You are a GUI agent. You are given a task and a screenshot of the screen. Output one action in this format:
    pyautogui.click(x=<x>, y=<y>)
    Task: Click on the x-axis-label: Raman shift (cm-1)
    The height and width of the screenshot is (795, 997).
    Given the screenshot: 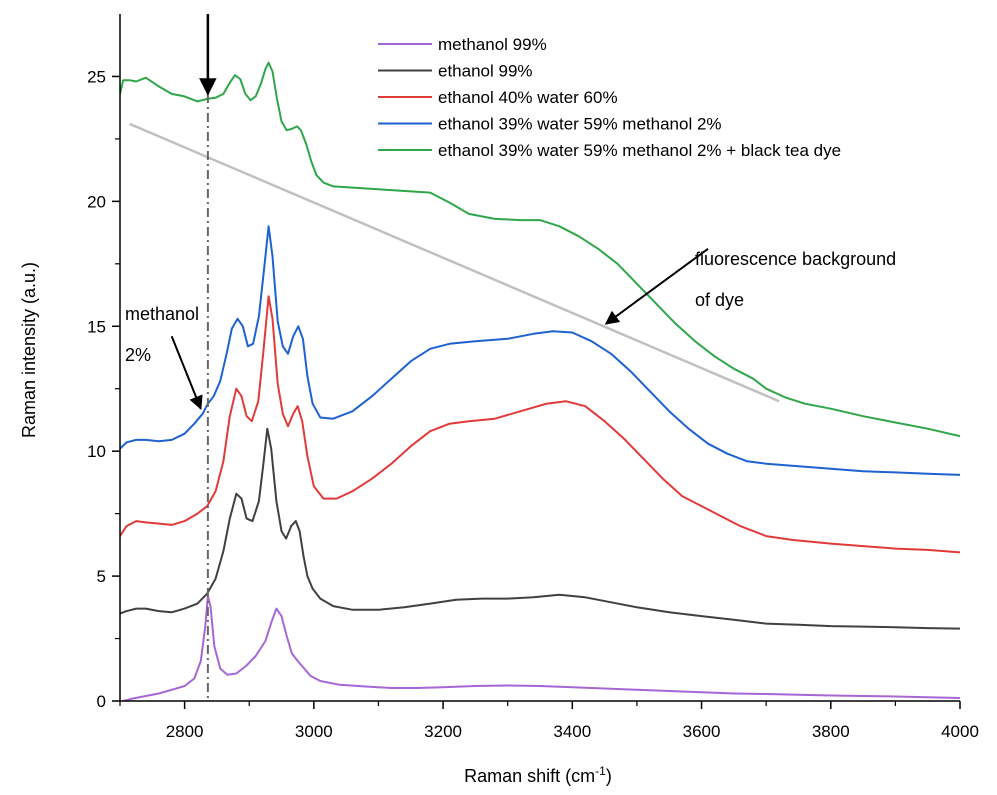 What is the action you would take?
    pyautogui.click(x=538, y=775)
    